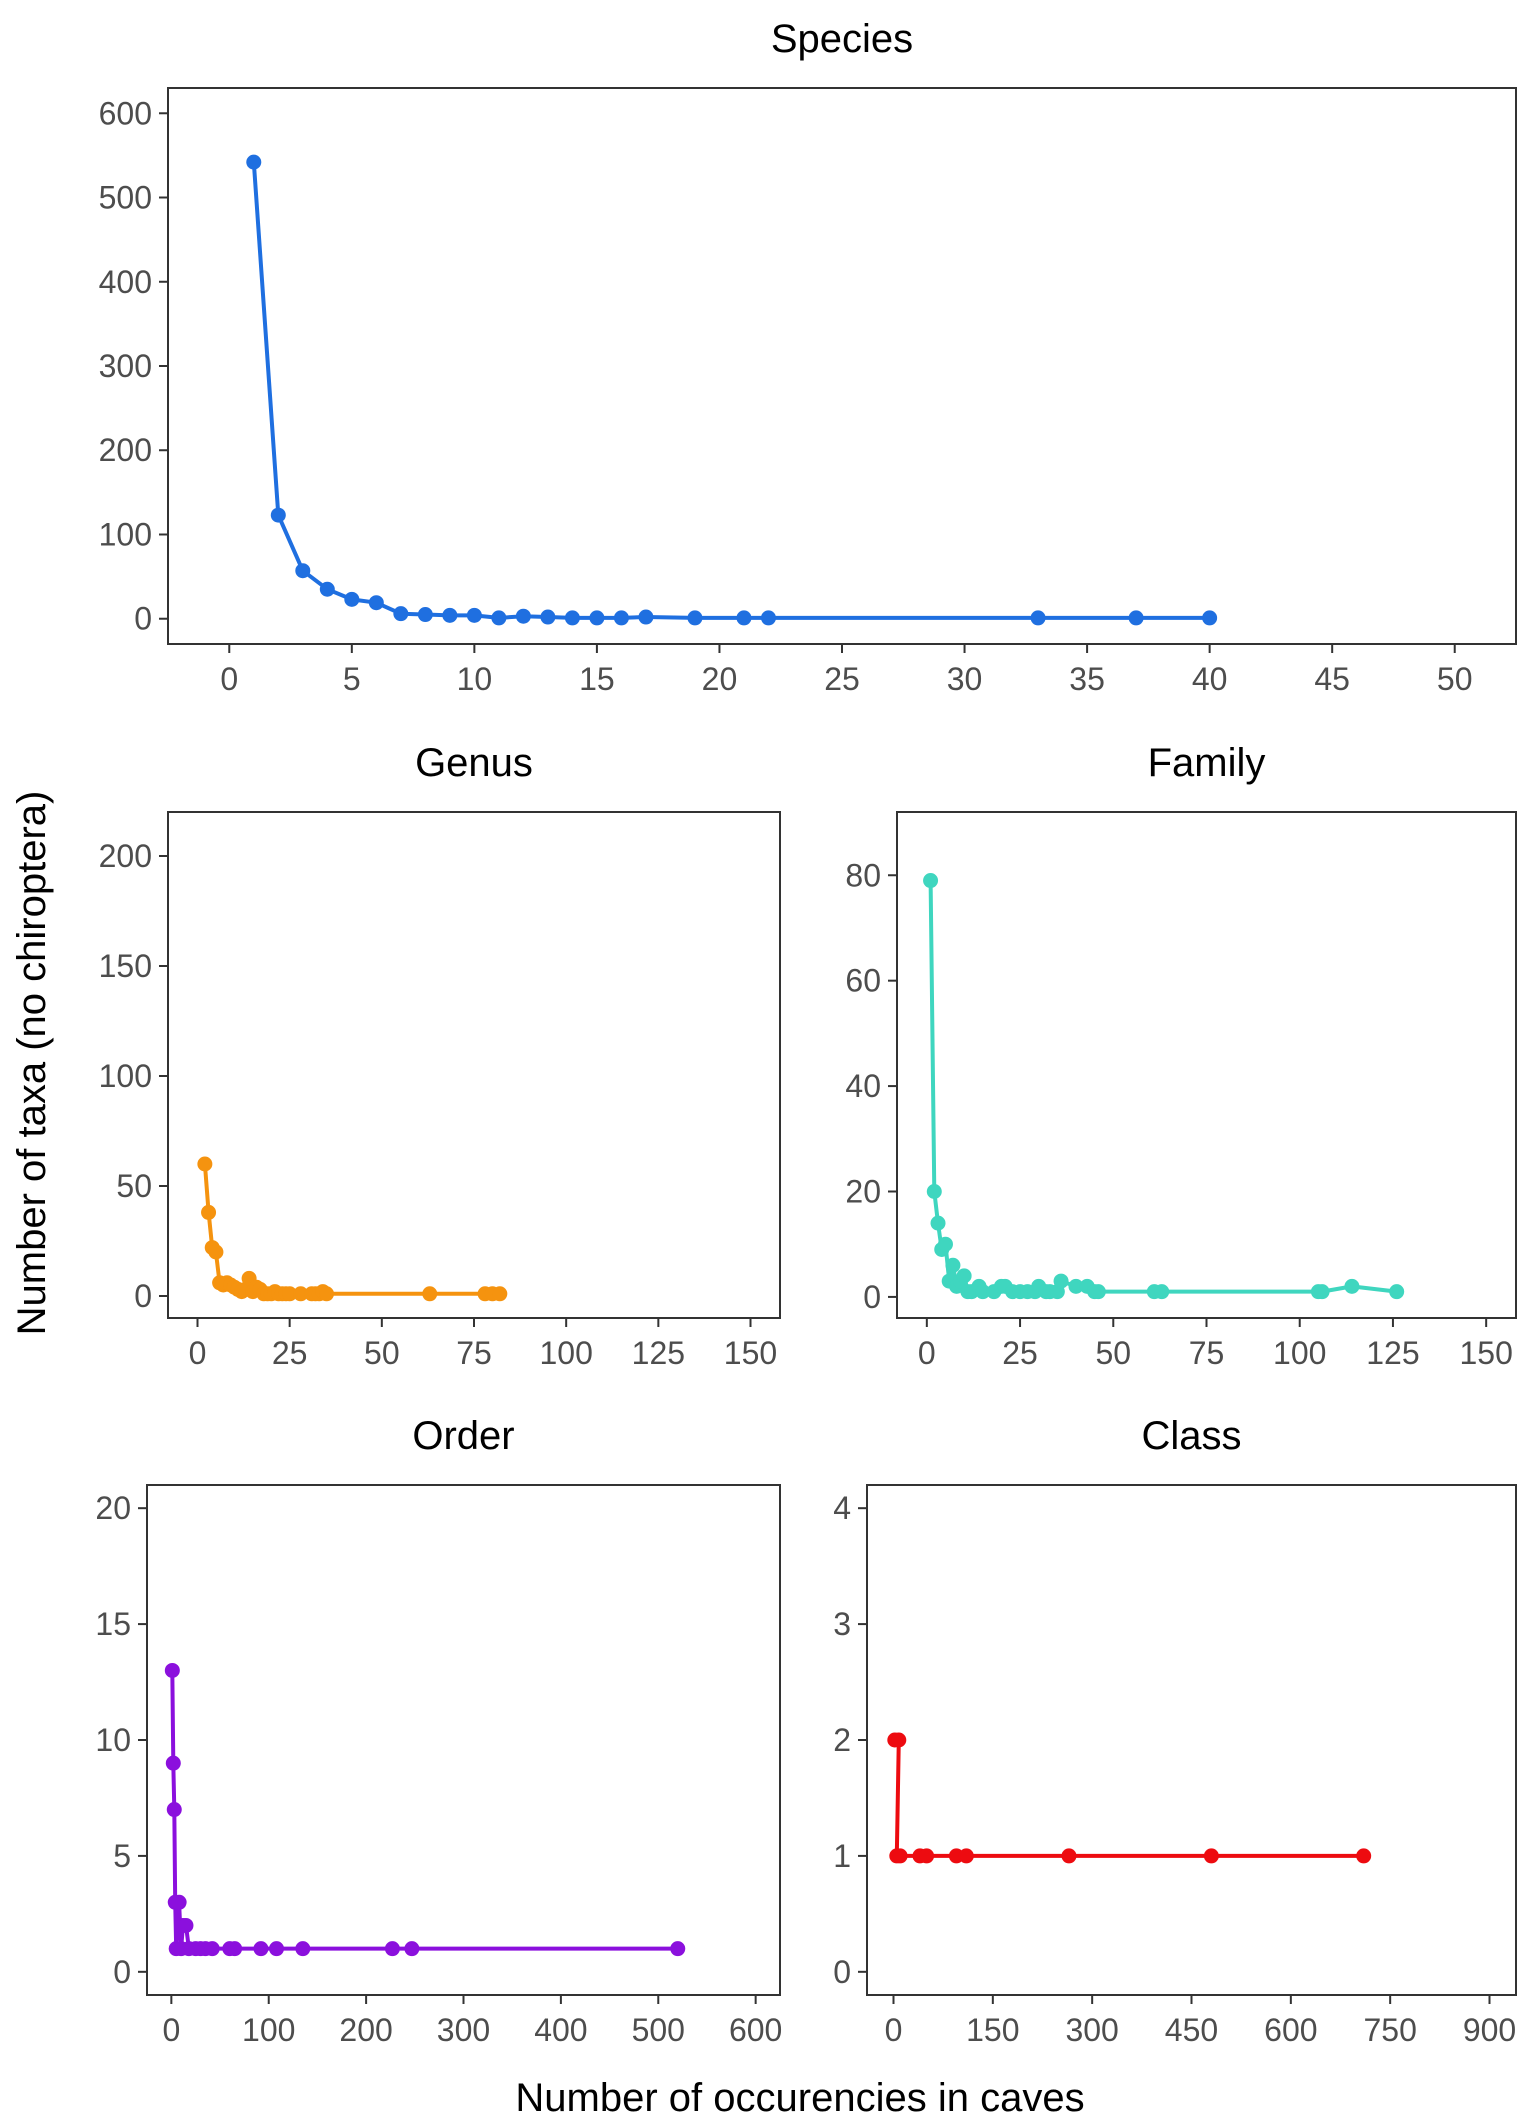 This screenshot has width=1535, height=2125. What do you see at coordinates (658, 2030) in the screenshot?
I see `panel-3-x-tick-label: 500` at bounding box center [658, 2030].